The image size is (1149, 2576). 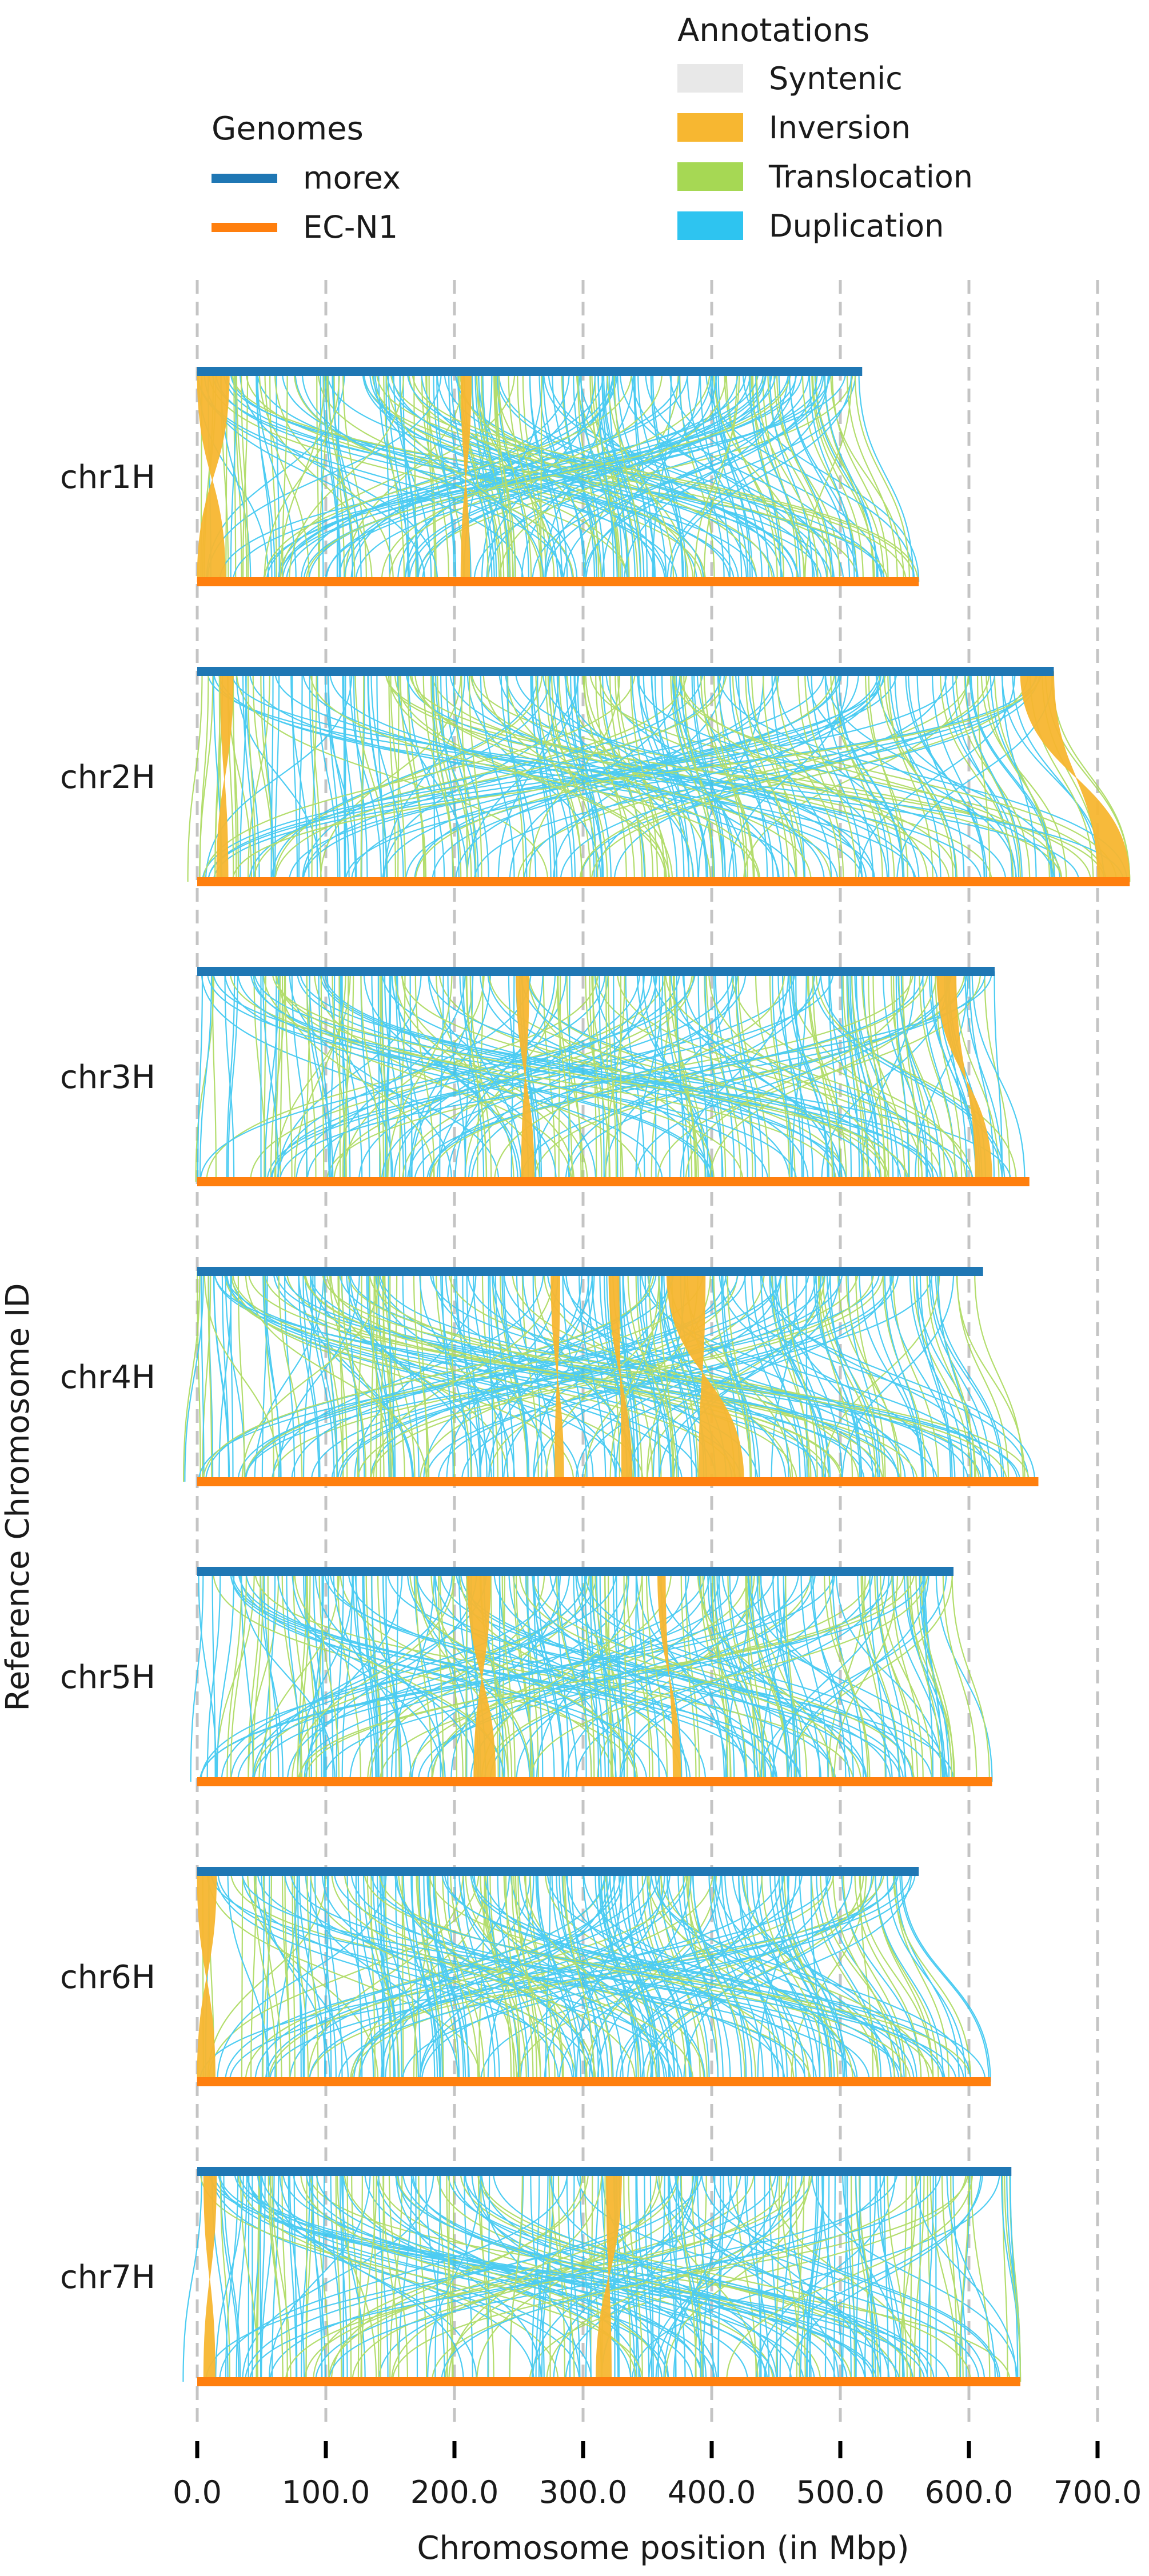 What do you see at coordinates (583, 2492) in the screenshot?
I see `x-tick-label: 300.0` at bounding box center [583, 2492].